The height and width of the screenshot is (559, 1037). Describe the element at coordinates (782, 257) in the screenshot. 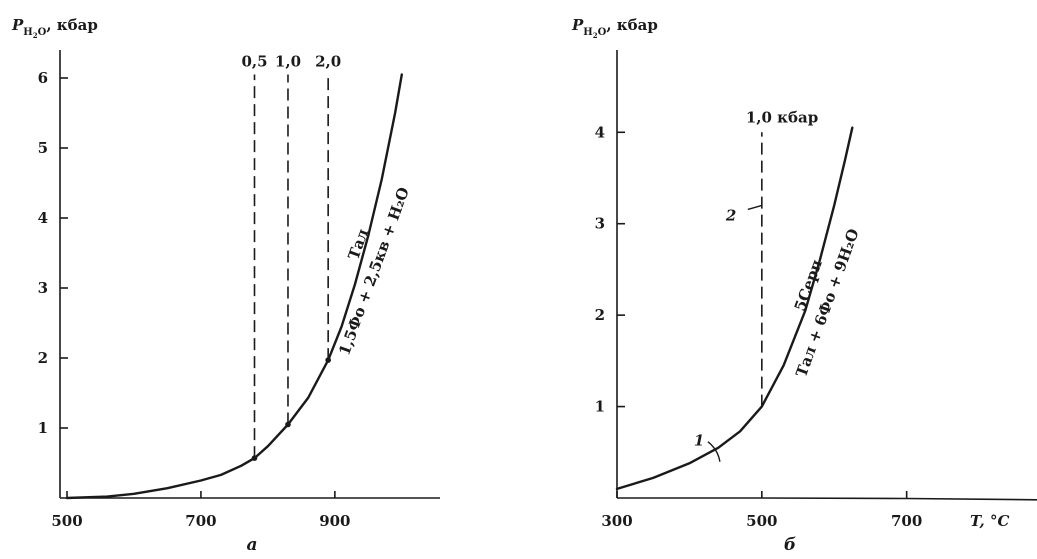

I see `isobar-lines: 1,0 кбар` at that location.